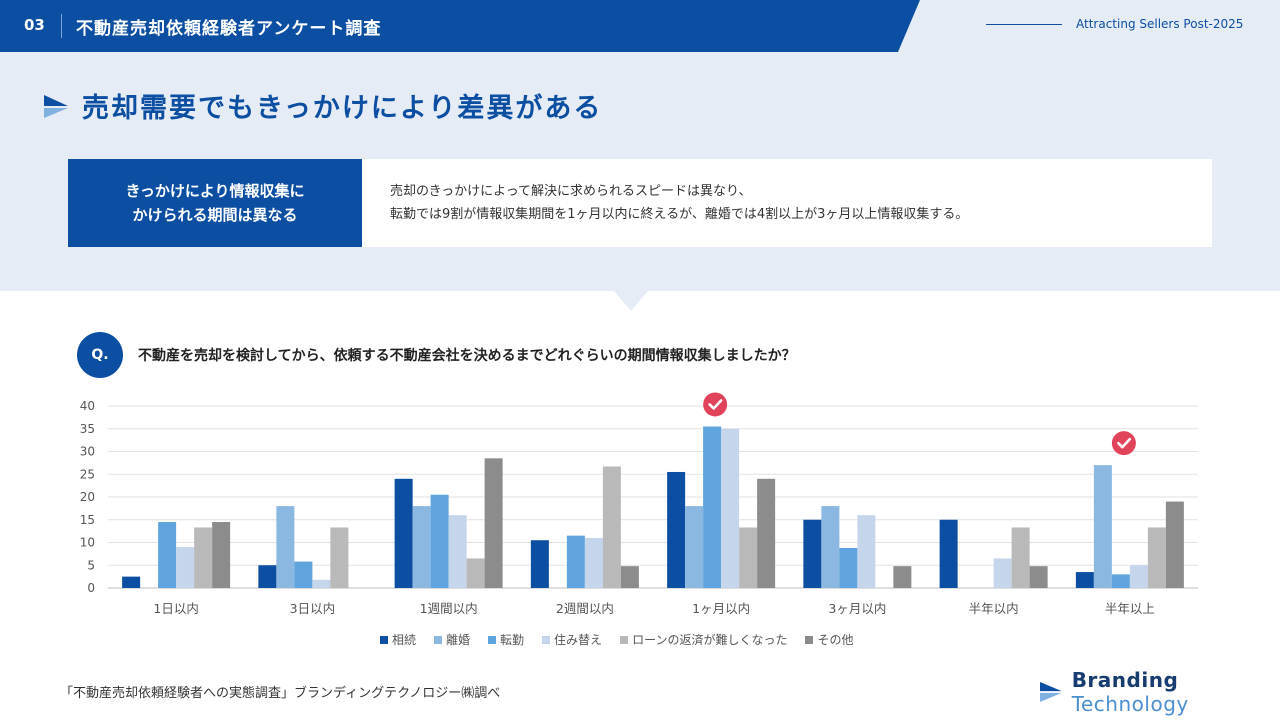  I want to click on legend-item: 離婚, so click(452, 639).